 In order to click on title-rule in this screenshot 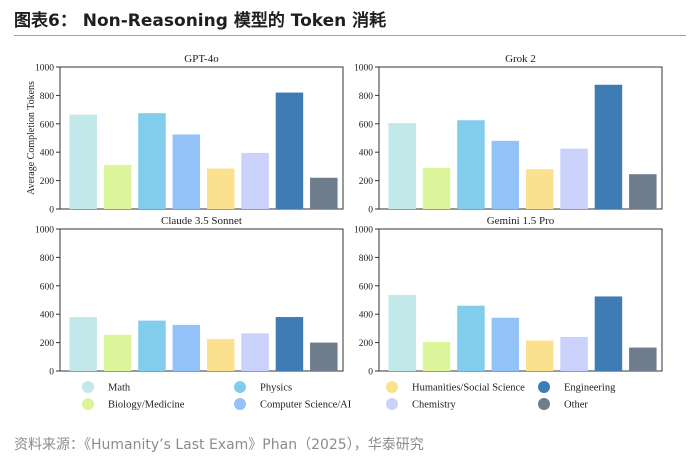, I will do `click(350, 35)`.